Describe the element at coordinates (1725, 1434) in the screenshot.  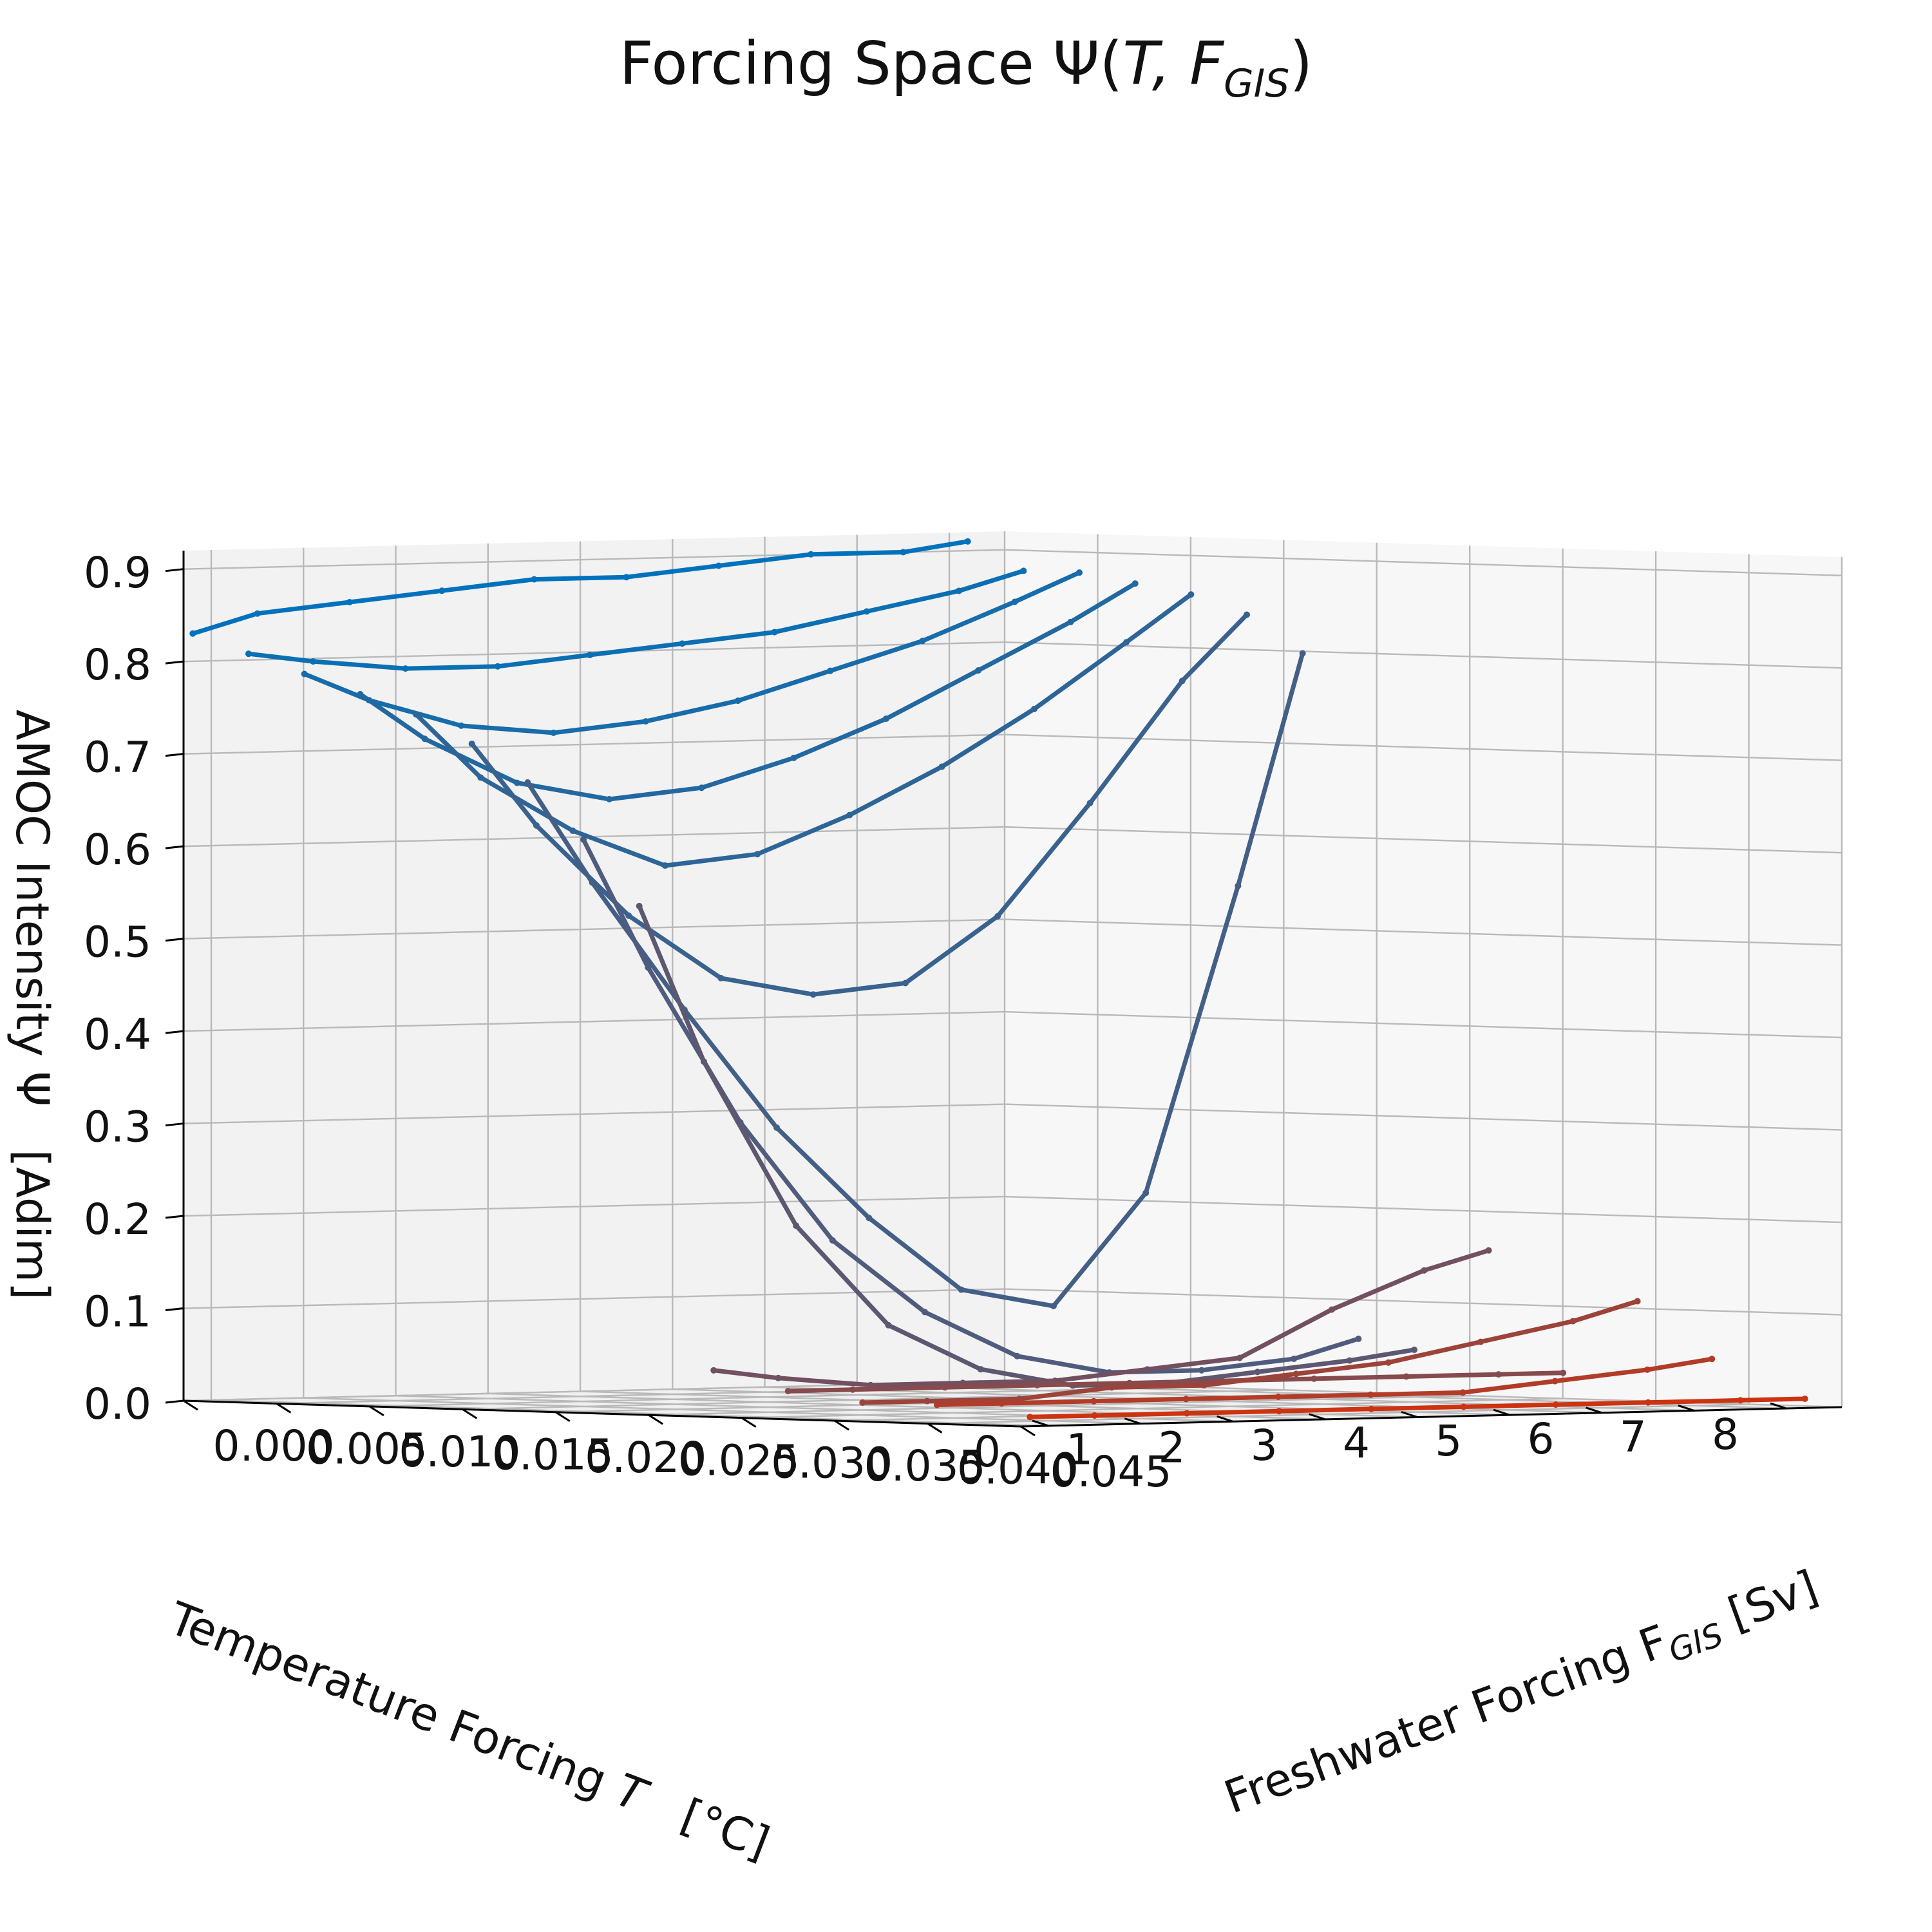
I see `x-tick-label: 8` at that location.